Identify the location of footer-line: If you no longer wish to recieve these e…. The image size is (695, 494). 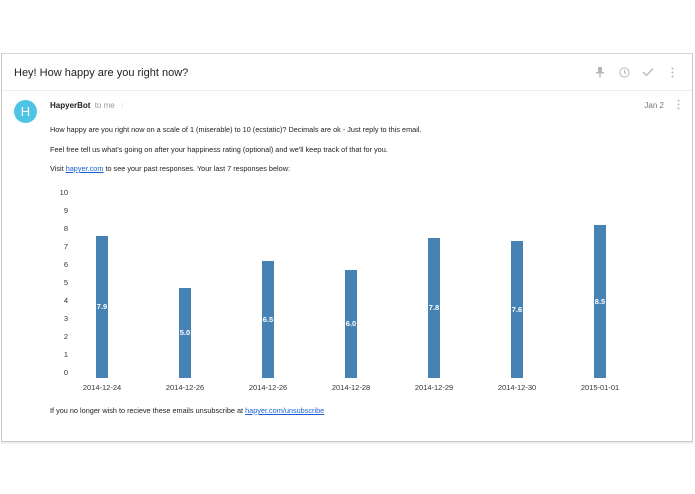
(187, 410).